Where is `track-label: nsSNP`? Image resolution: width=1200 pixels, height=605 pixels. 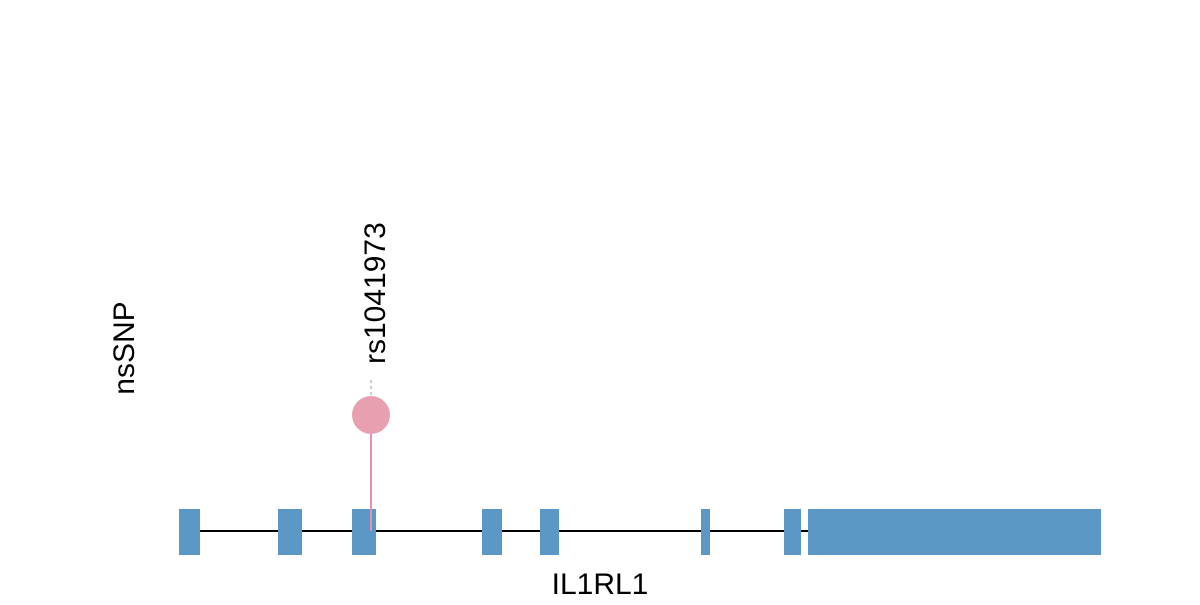 track-label: nsSNP is located at coordinates (124, 347).